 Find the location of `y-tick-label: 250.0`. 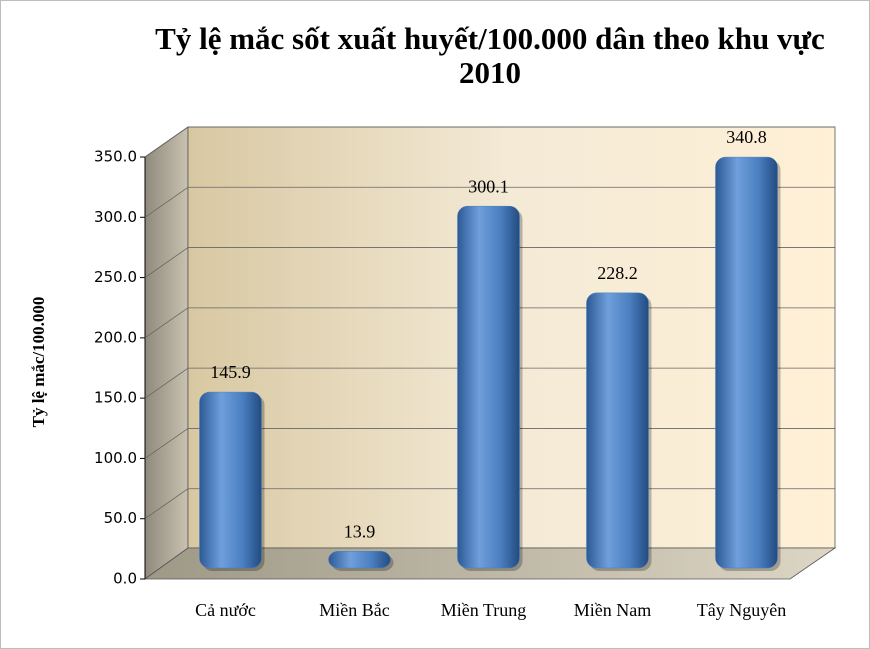

y-tick-label: 250.0 is located at coordinates (115, 277).